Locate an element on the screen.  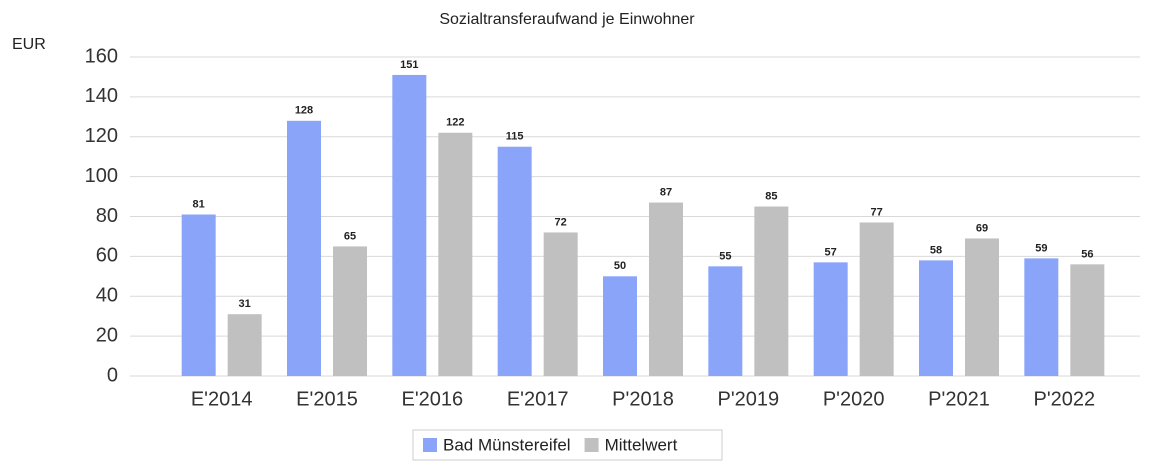
value-label: 151 is located at coordinates (409, 65).